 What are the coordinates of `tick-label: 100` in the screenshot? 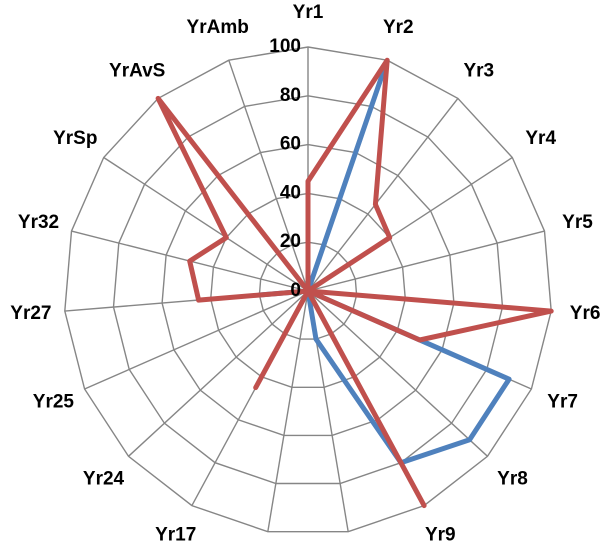 It's located at (285, 46).